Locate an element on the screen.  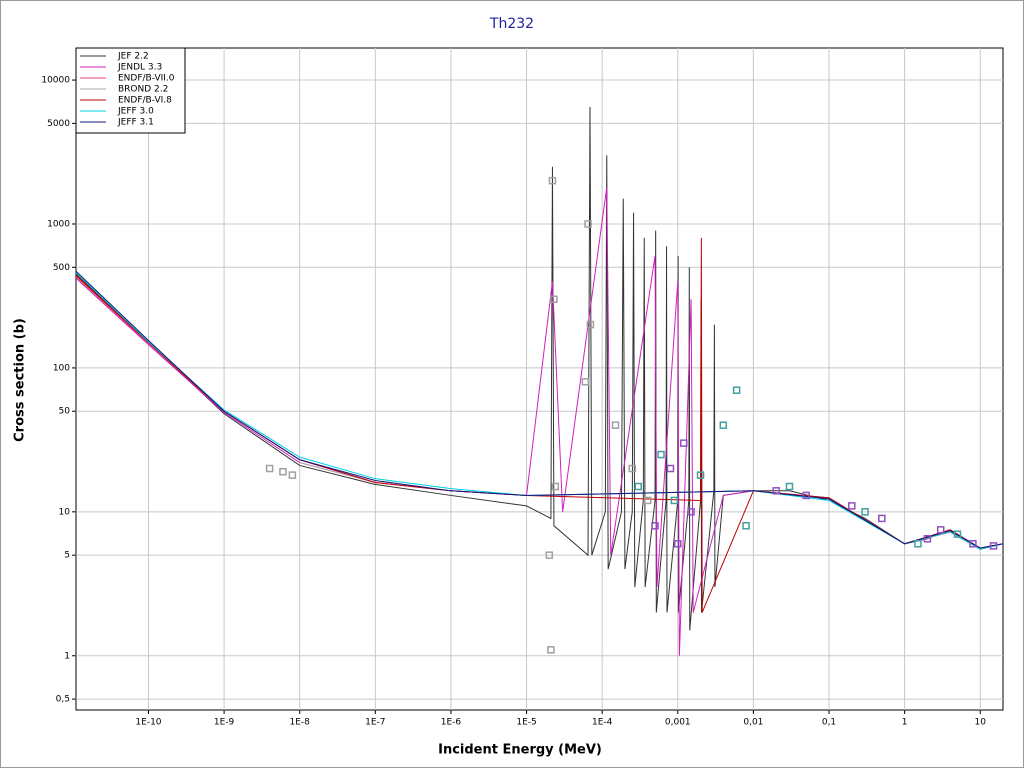
y-tick-label: 100 is located at coordinates (61, 368).